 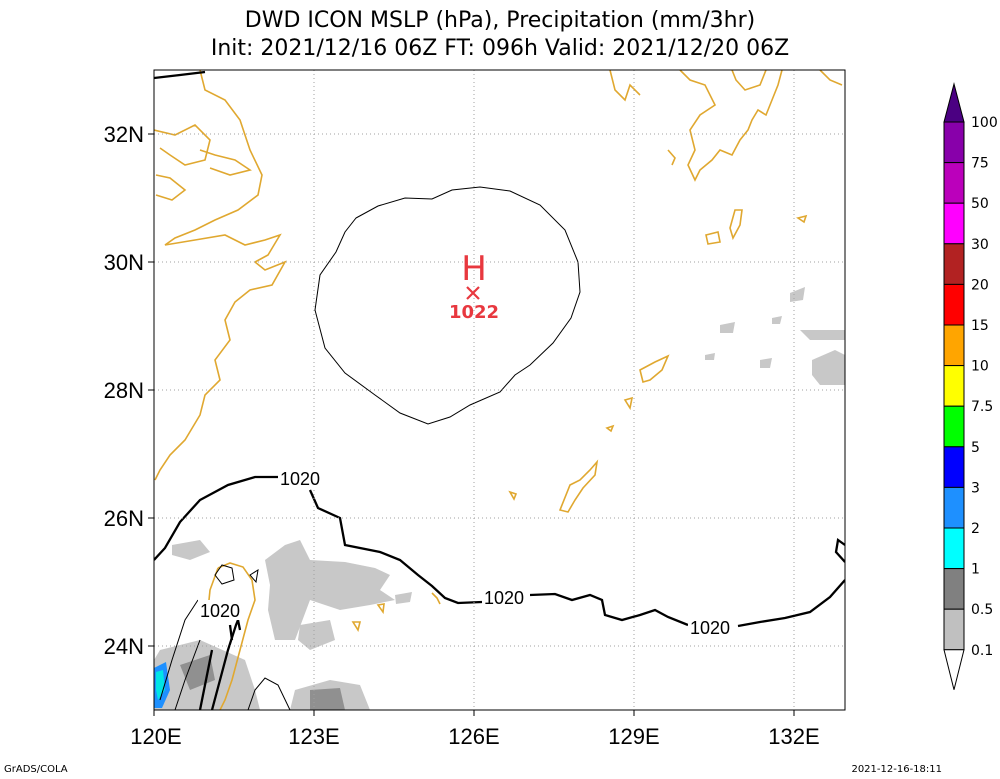 I want to click on lat-label: 30N, so click(x=124, y=262).